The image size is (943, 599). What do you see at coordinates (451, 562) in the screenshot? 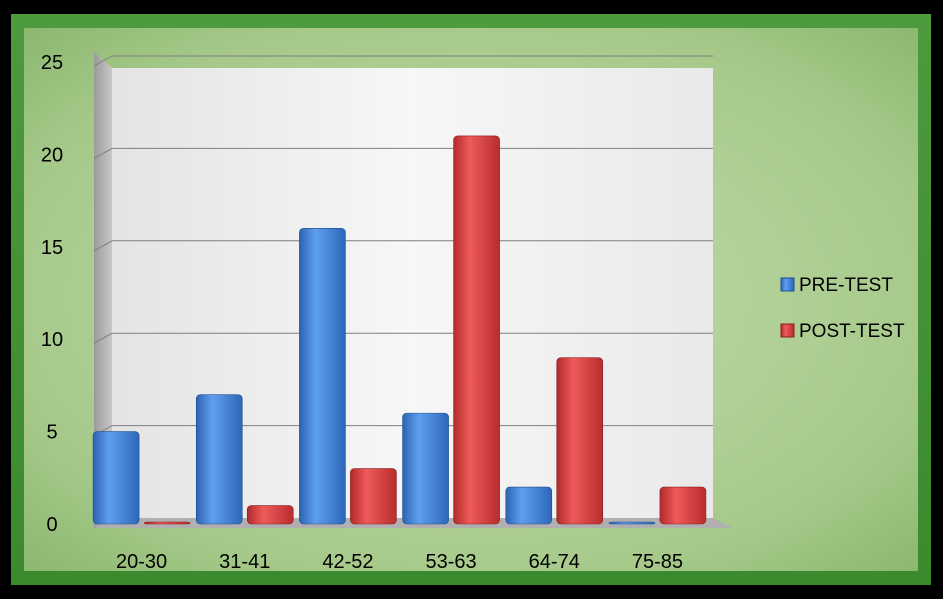
I see `x-tick-label: 53-63` at bounding box center [451, 562].